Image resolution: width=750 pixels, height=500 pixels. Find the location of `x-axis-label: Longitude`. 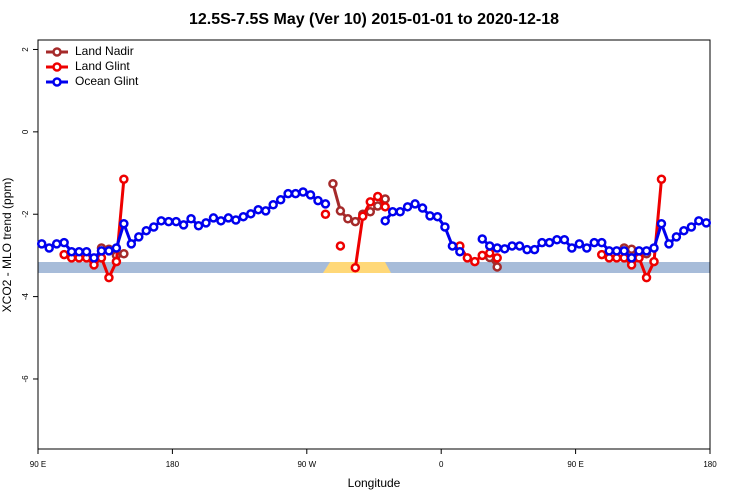

x-axis-label: Longitude is located at coordinates (374, 483).